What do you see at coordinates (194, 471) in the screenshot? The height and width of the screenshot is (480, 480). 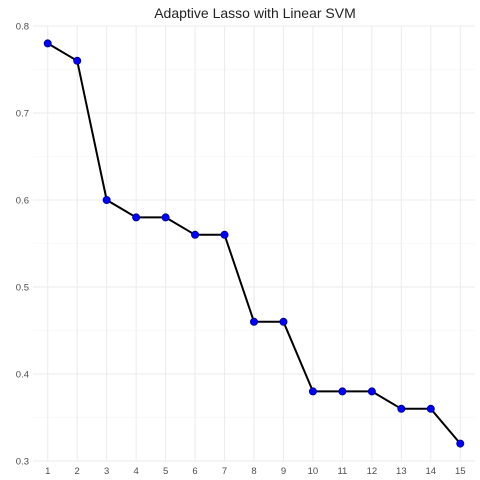 I see `x-tick-label: 6` at bounding box center [194, 471].